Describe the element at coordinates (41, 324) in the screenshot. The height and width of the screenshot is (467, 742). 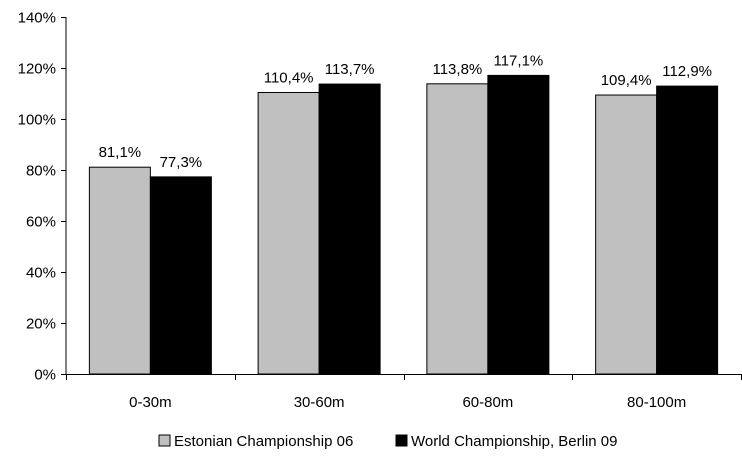
I see `y-tick-label: 20%` at that location.